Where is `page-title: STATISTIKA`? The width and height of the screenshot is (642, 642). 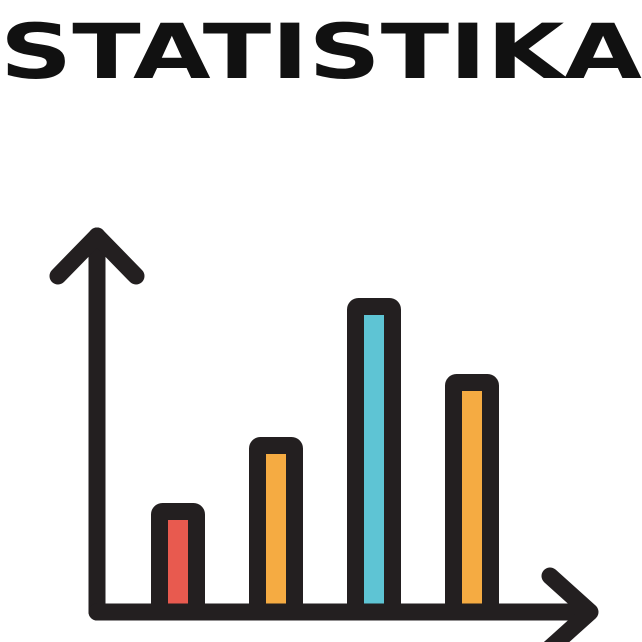
page-title: STATISTIKA is located at coordinates (321, 51).